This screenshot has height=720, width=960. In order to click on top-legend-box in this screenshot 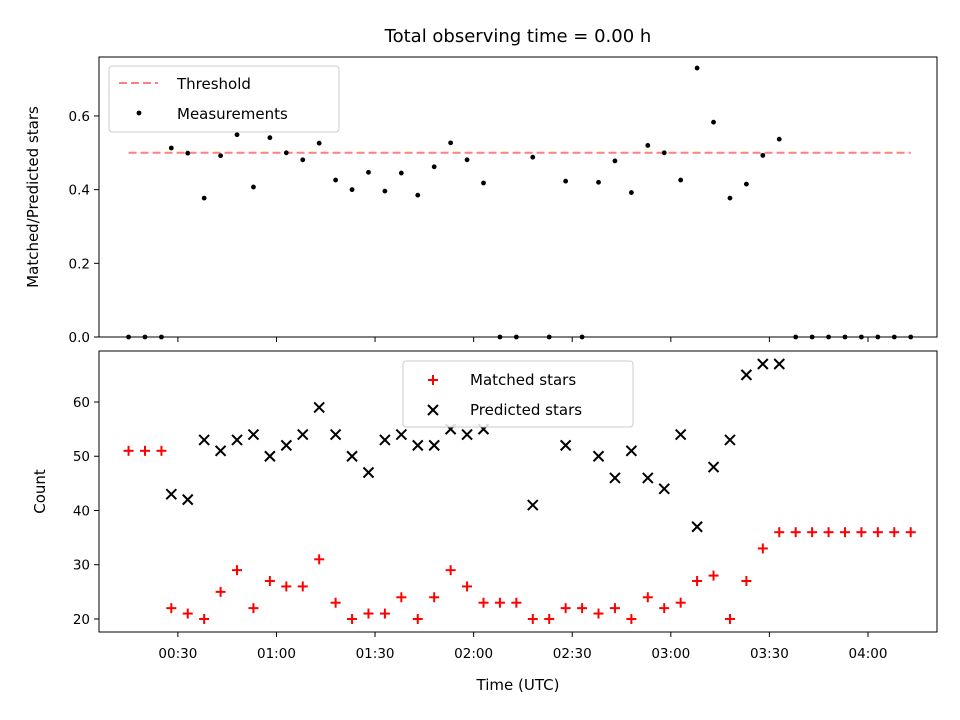, I will do `click(224, 99)`.